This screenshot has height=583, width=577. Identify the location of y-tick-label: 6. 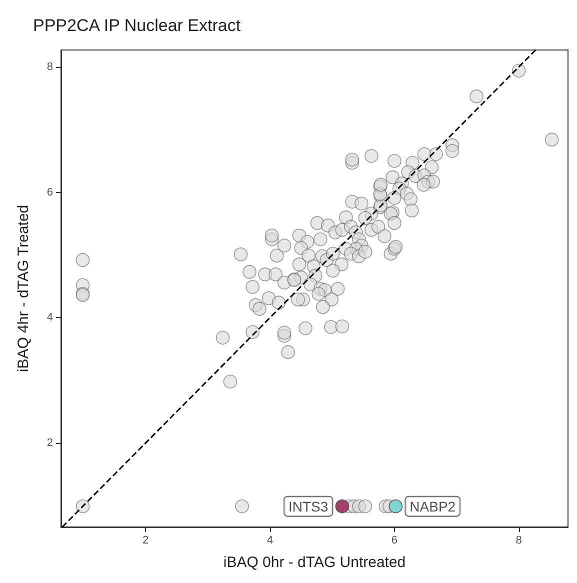
(49, 192).